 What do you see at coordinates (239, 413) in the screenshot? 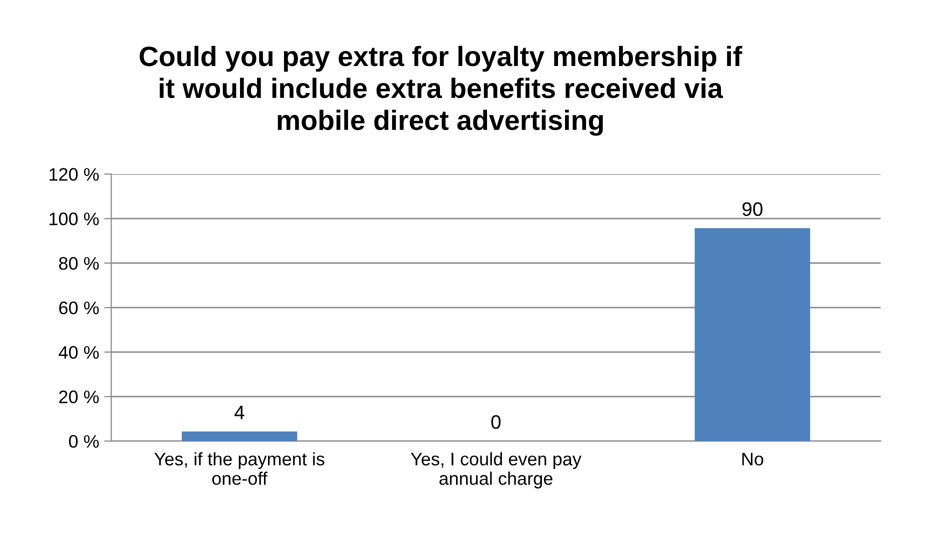
I see `annotation: 4` at bounding box center [239, 413].